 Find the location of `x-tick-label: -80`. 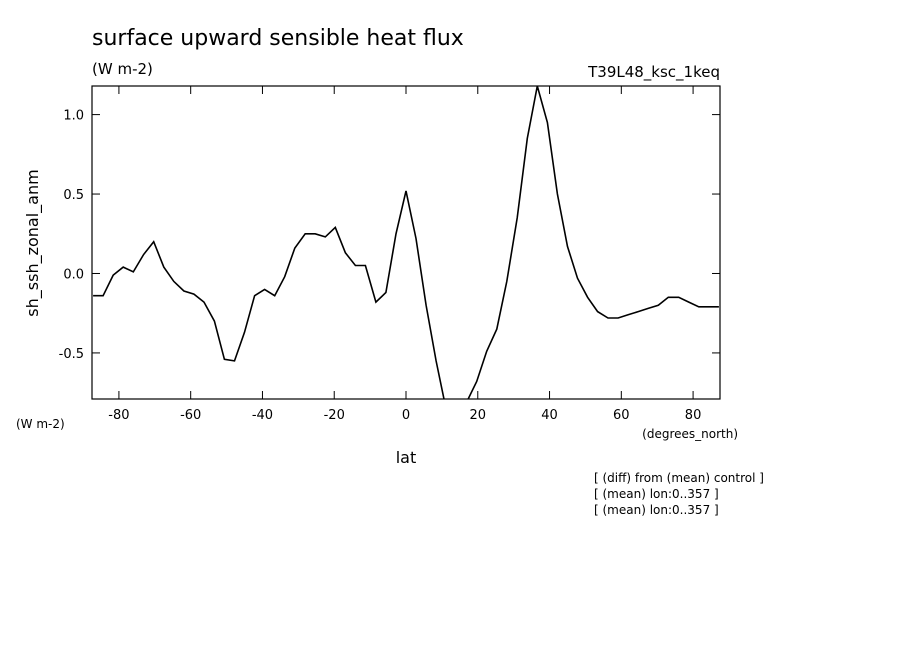

x-tick-label: -80 is located at coordinates (118, 415).